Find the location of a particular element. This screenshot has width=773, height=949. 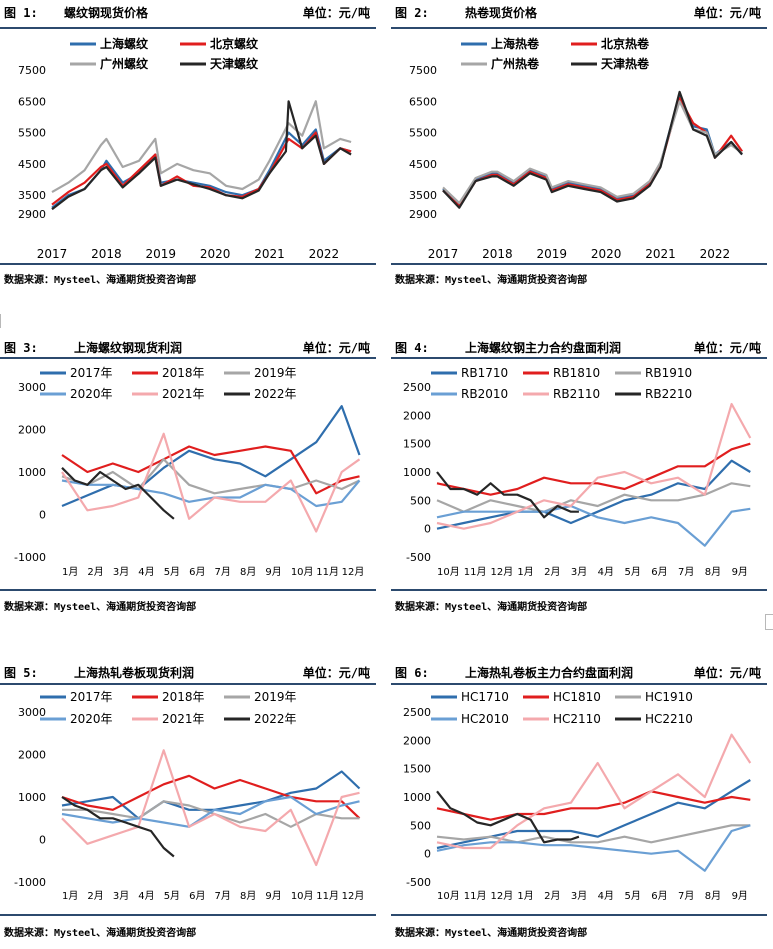

figure-title: 上海热轧卷板现货利润 is located at coordinates (134, 673).